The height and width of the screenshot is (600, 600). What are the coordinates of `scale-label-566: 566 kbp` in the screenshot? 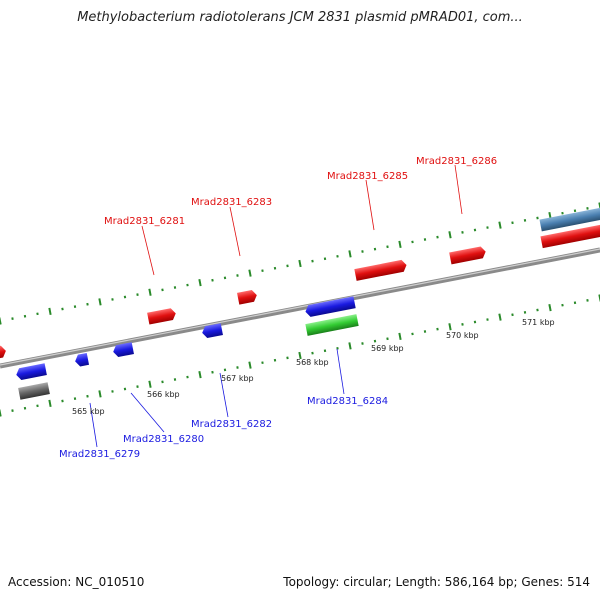 It's located at (163, 394).